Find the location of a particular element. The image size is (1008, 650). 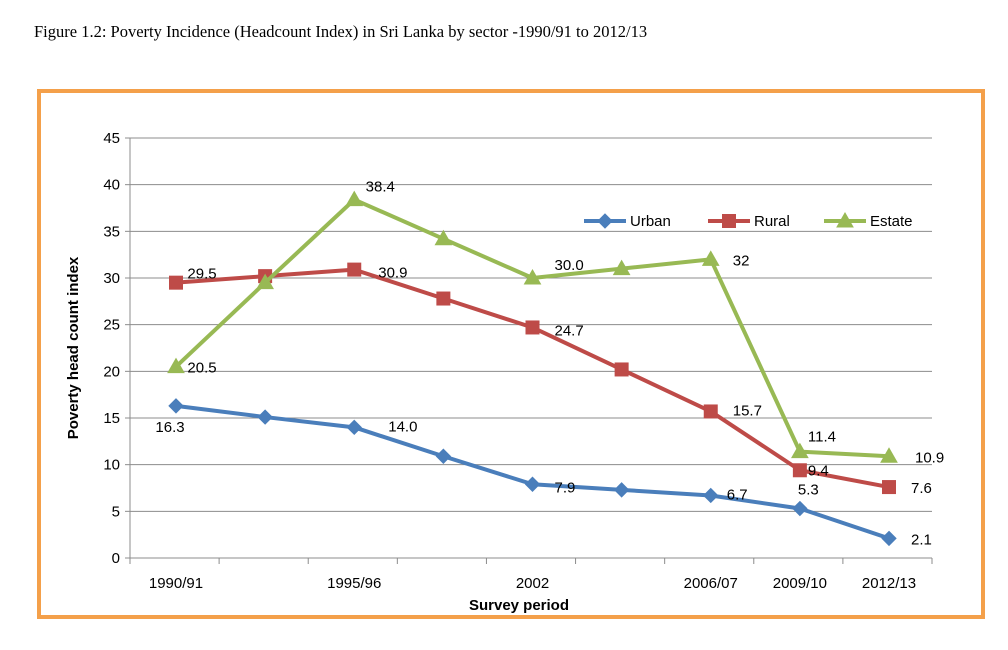

y-tick-label: 10 is located at coordinates (111, 465).